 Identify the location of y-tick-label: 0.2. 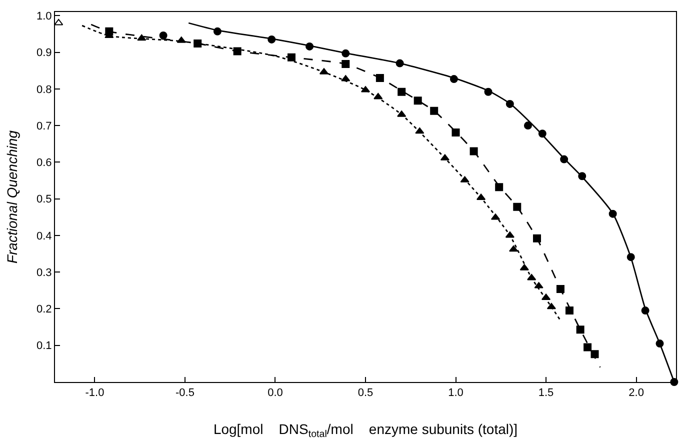
(44, 310).